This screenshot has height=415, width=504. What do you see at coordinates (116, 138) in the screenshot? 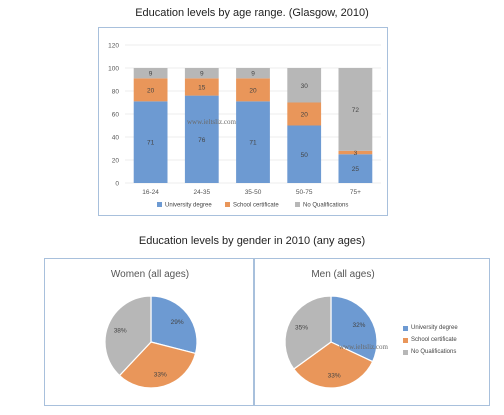
I see `y-tick-label: 40` at bounding box center [116, 138].